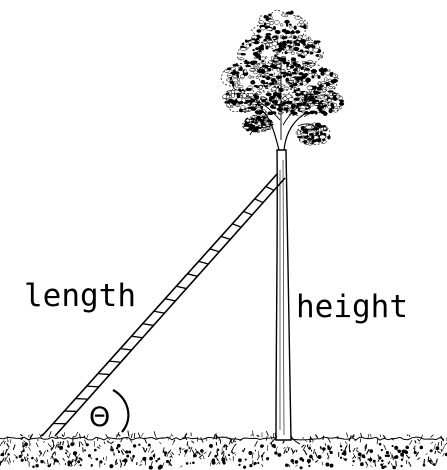 This screenshot has width=447, height=470. I want to click on tree-trunk, so click(282, 252).